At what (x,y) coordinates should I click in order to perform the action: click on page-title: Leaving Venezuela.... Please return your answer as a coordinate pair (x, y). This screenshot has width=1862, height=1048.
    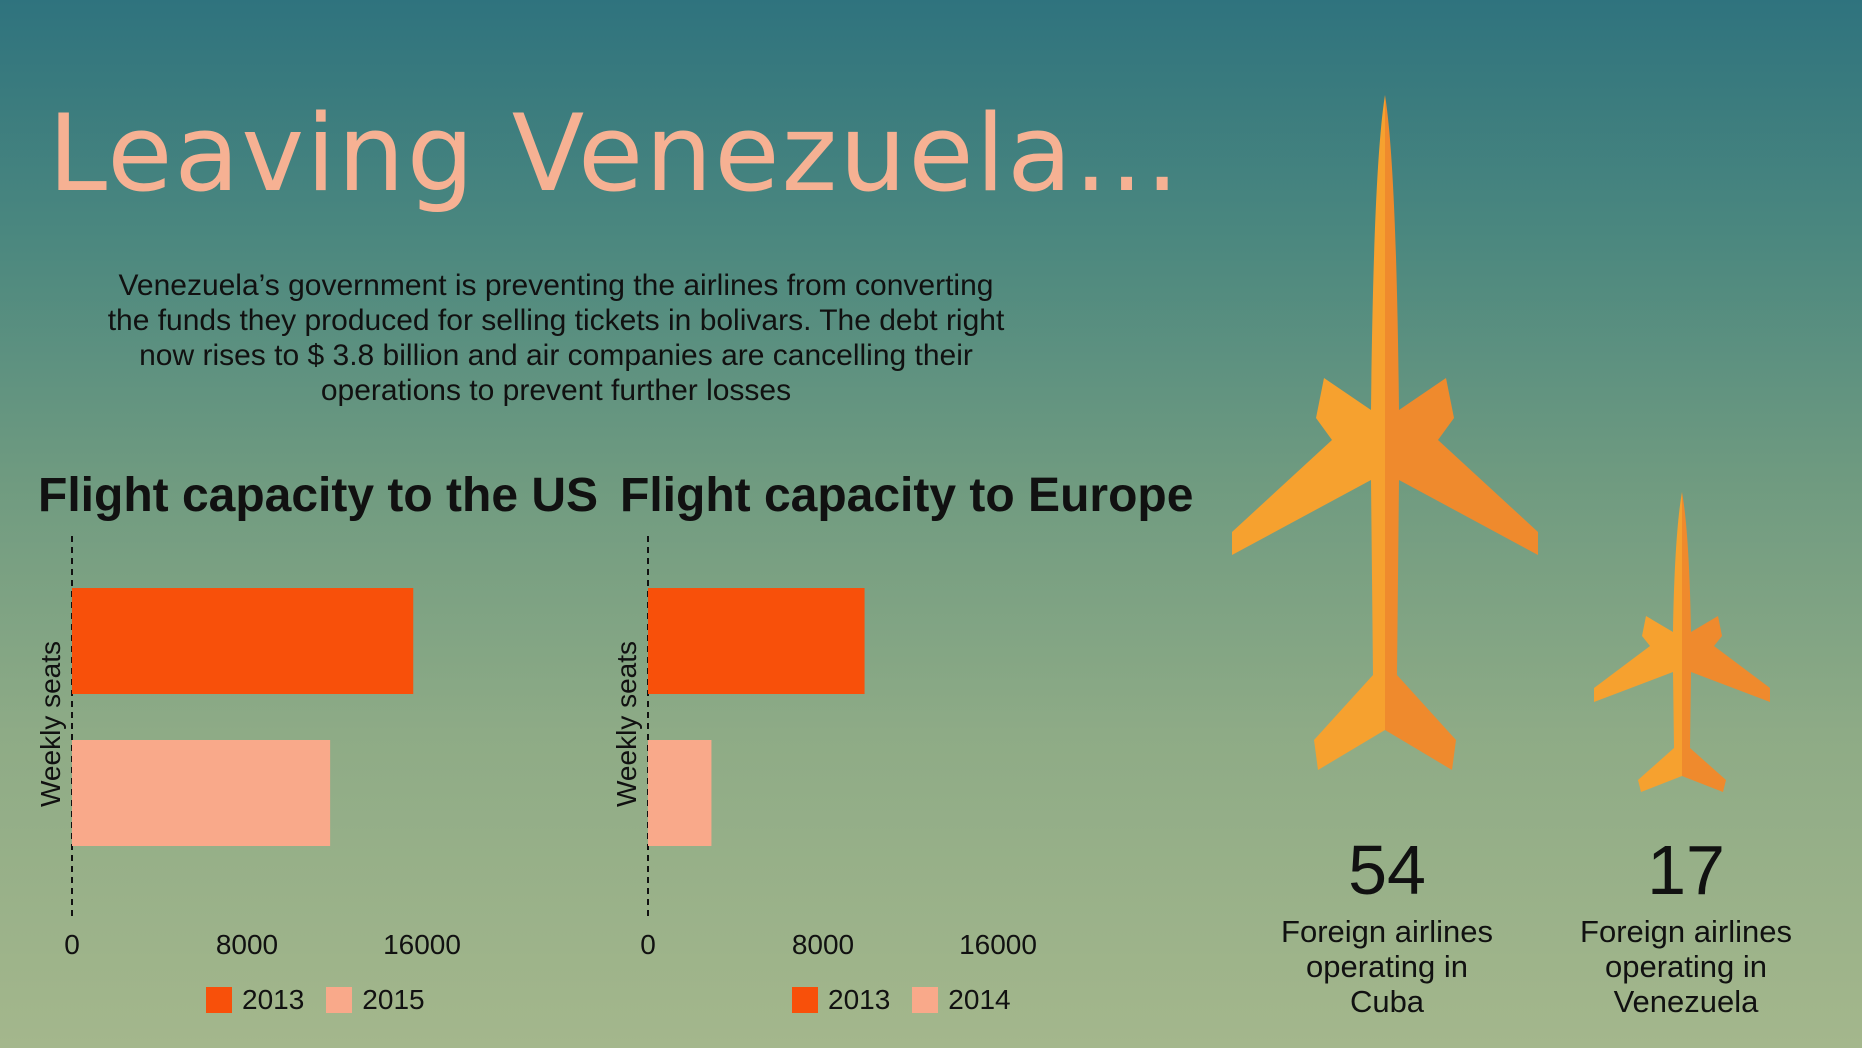
    Looking at the image, I should click on (615, 153).